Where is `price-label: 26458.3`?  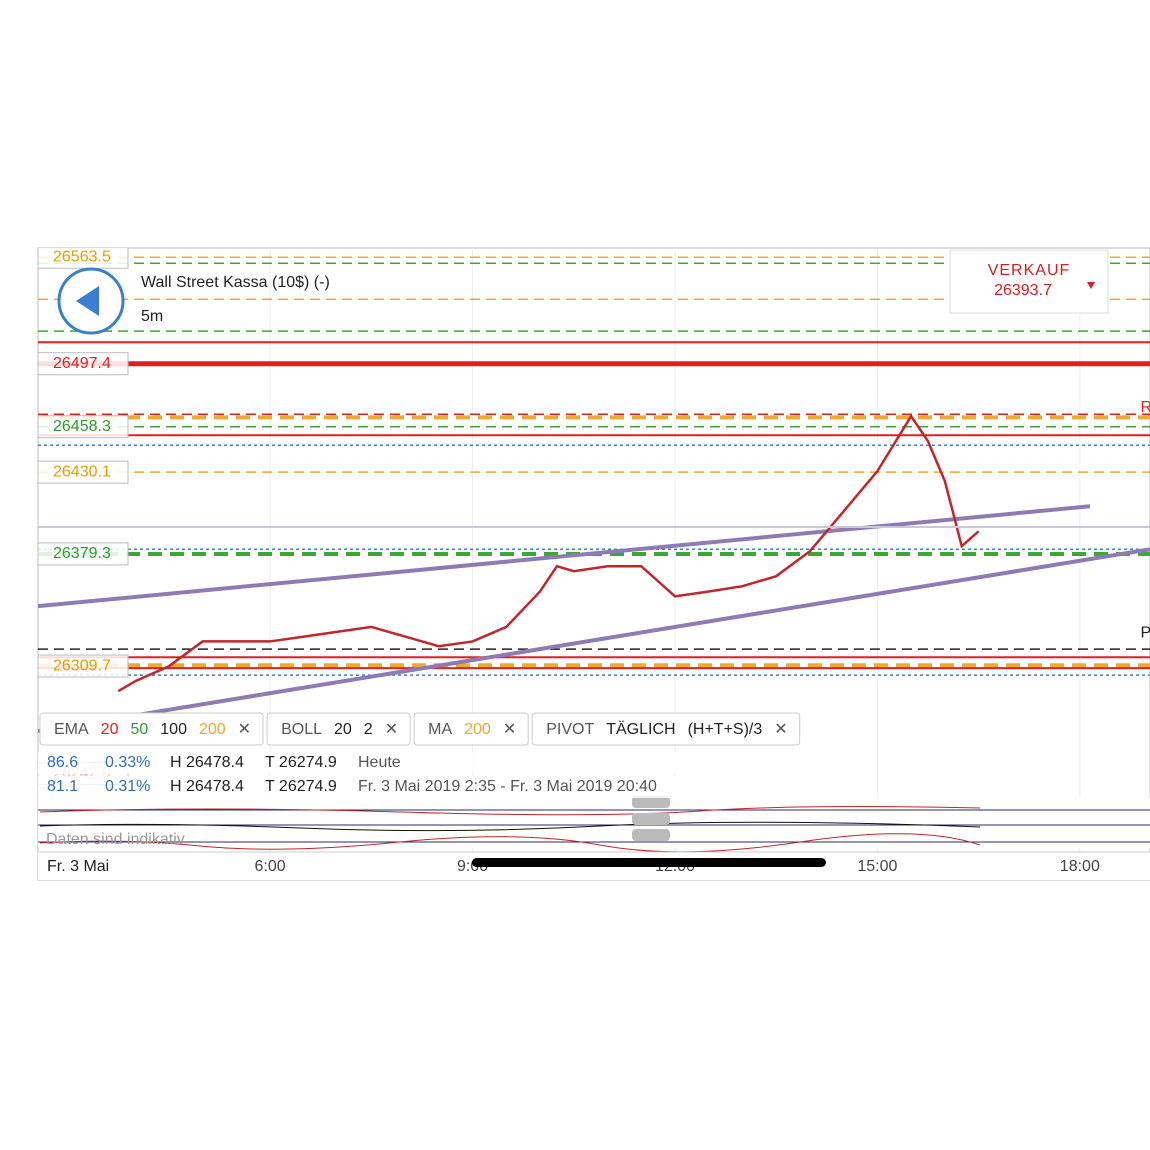
price-label: 26458.3 is located at coordinates (82, 426).